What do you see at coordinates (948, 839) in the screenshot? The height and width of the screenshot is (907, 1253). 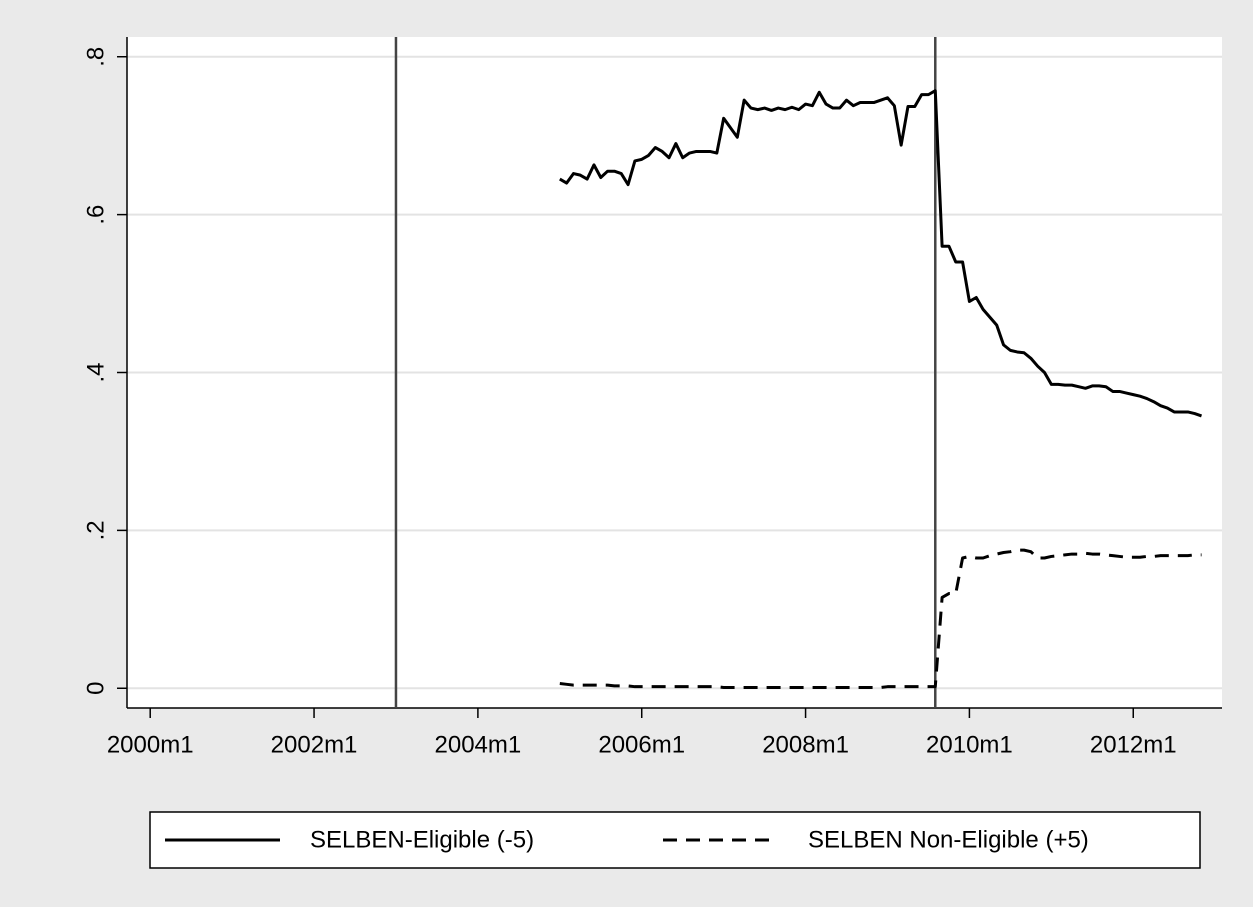 I see `legend-label: SELBEN Non-Eligible (+5)` at bounding box center [948, 839].